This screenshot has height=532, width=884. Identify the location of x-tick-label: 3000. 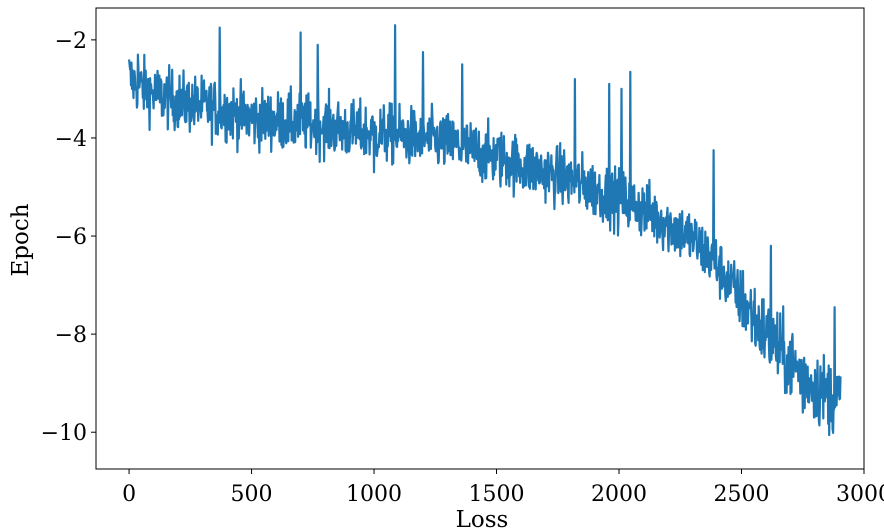
(860, 494).